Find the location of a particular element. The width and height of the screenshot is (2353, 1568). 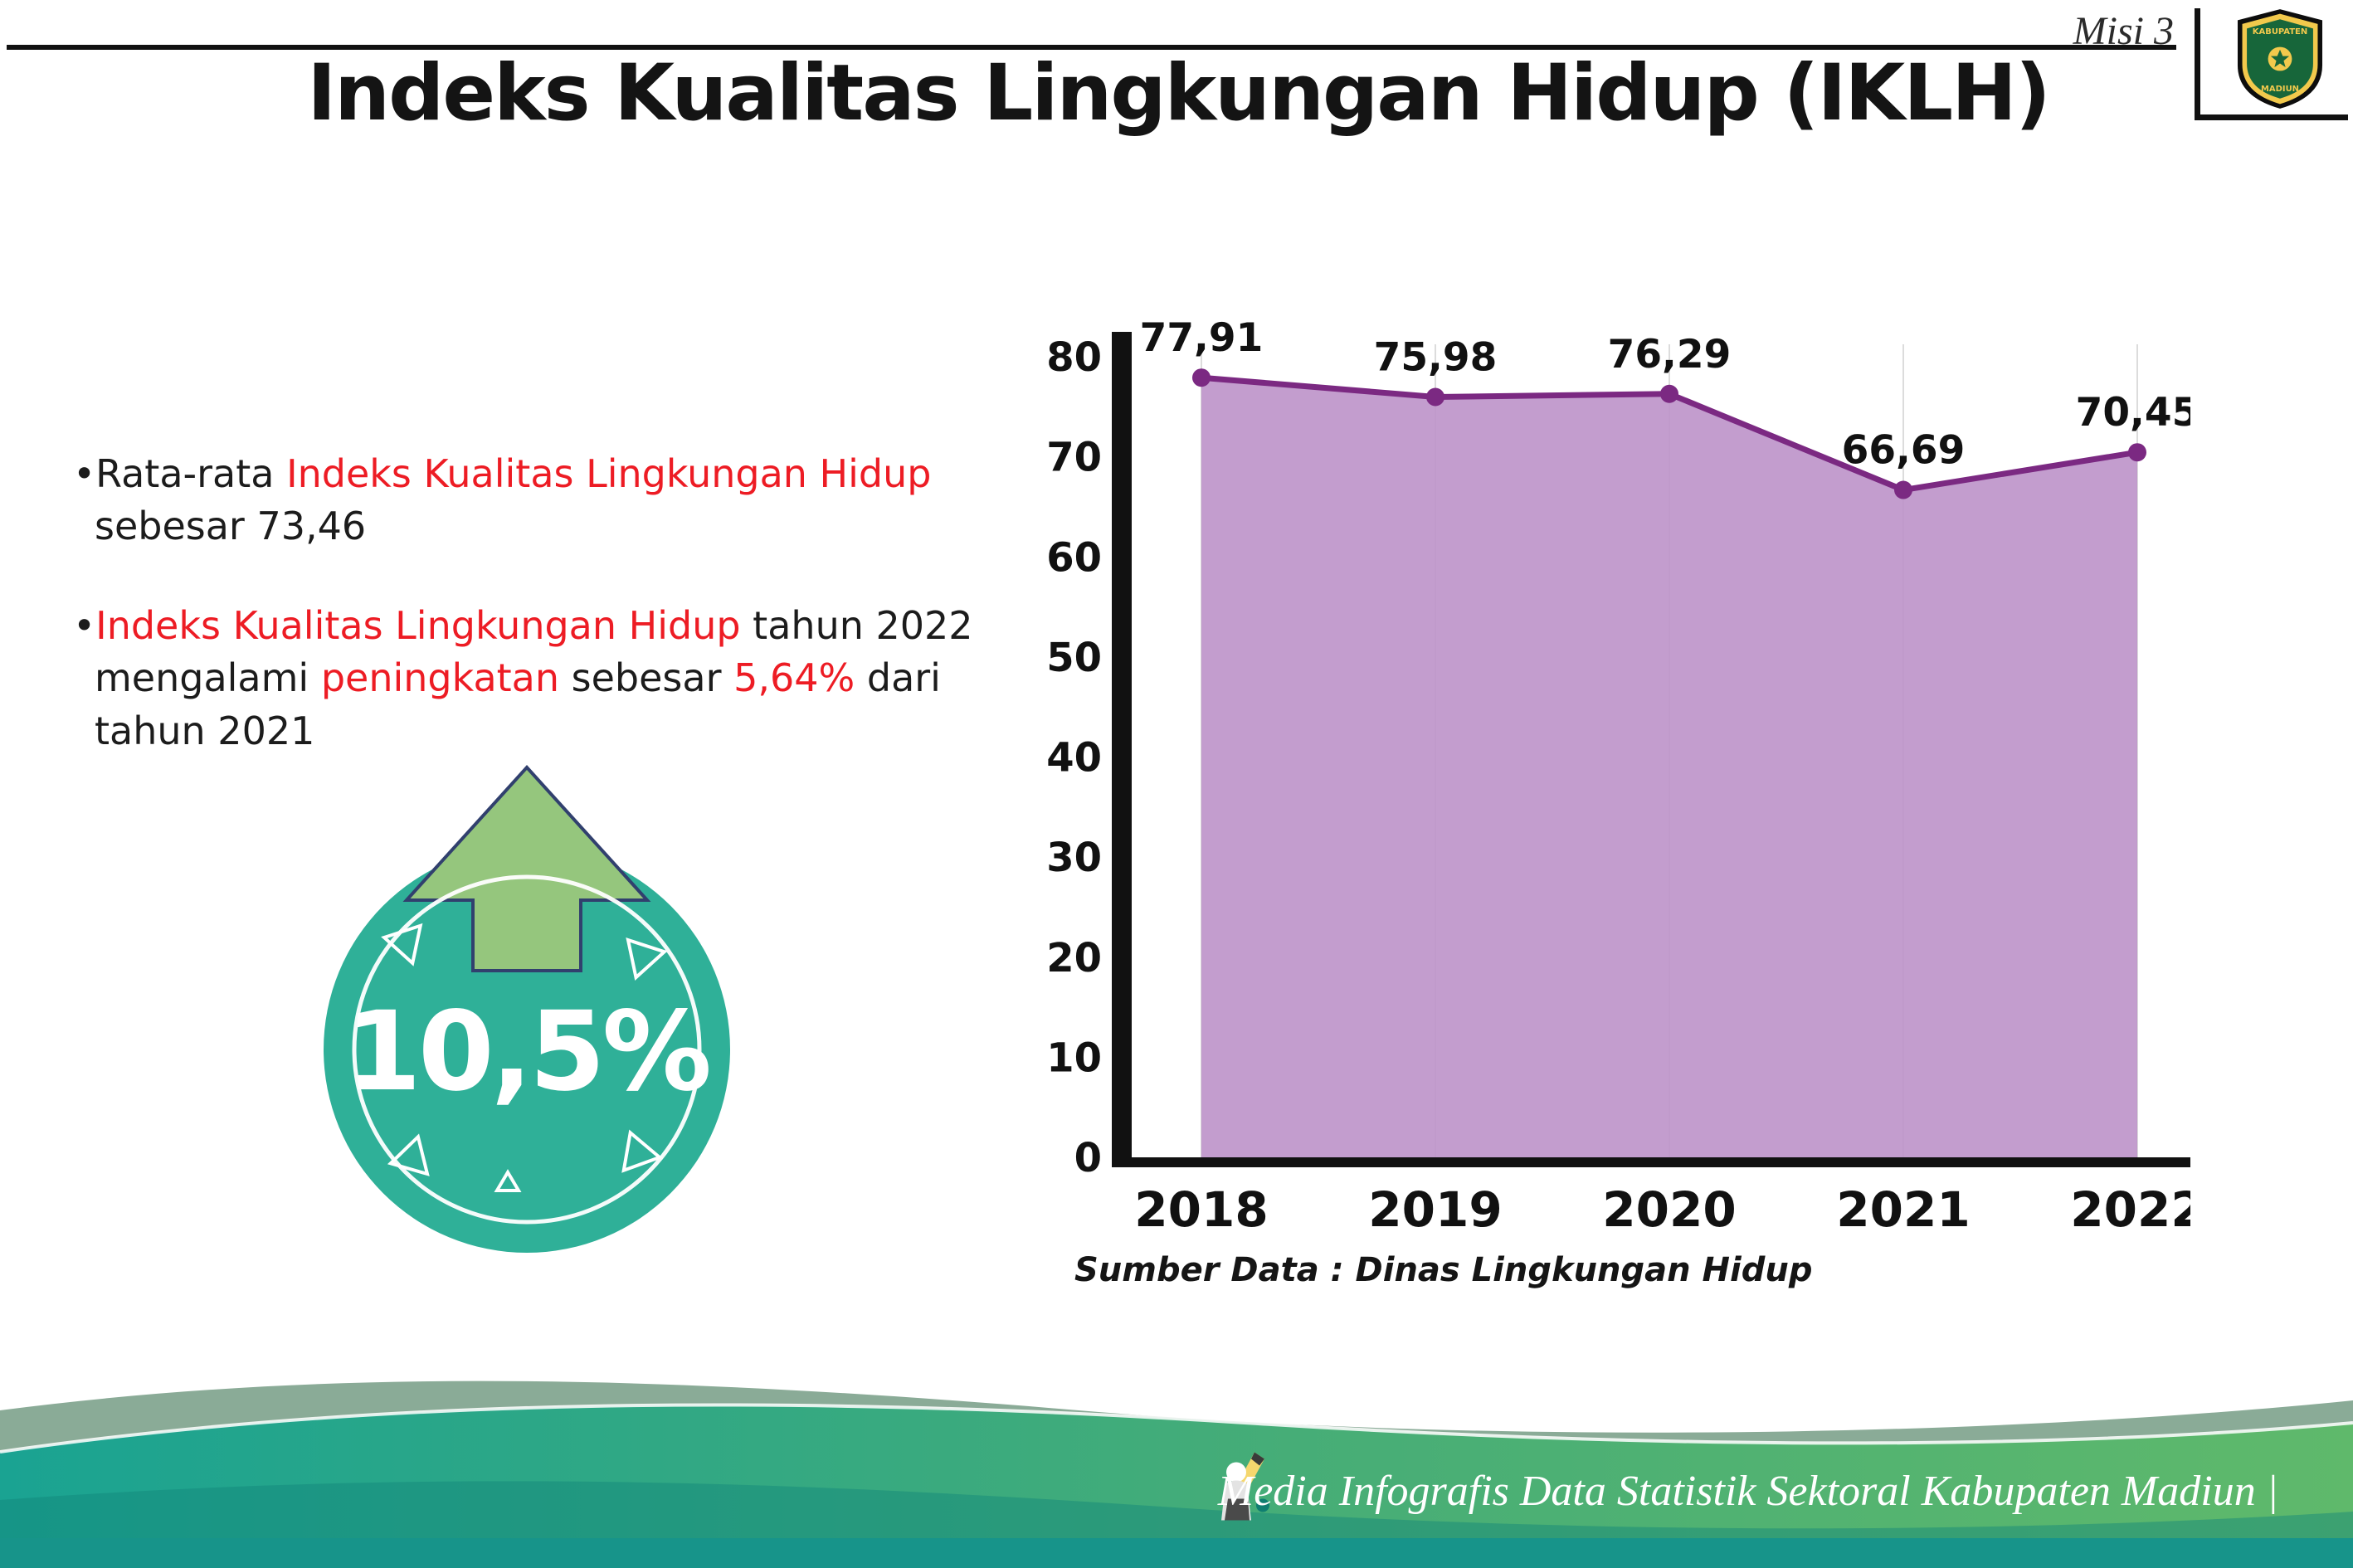

logo-top-text: KABUPATEN is located at coordinates (2280, 32).